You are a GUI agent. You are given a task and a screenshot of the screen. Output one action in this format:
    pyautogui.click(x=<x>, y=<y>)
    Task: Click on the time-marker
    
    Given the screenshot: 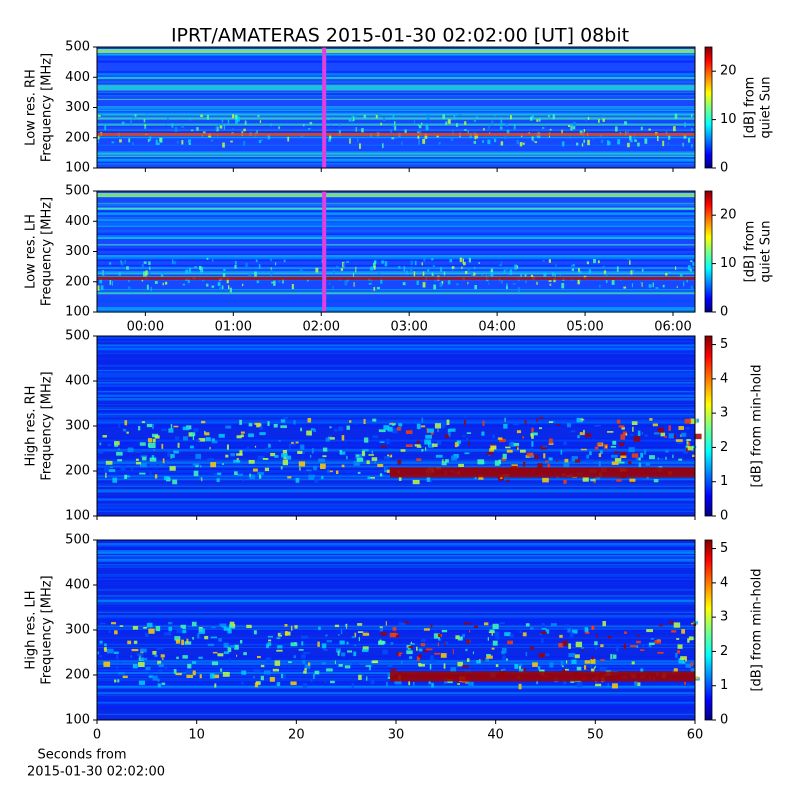 What is the action you would take?
    pyautogui.click(x=324, y=251)
    